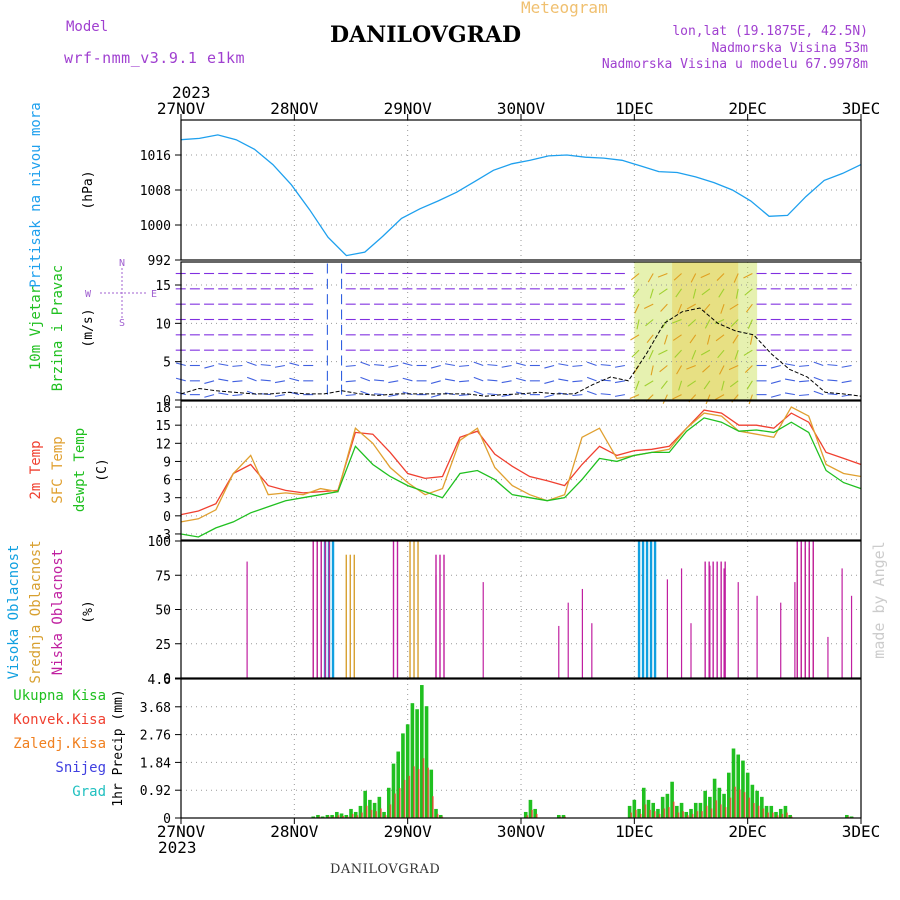 This screenshot has width=900, height=900. I want to click on wind-axis-label-b: Brzina i Pravac, so click(58, 328).